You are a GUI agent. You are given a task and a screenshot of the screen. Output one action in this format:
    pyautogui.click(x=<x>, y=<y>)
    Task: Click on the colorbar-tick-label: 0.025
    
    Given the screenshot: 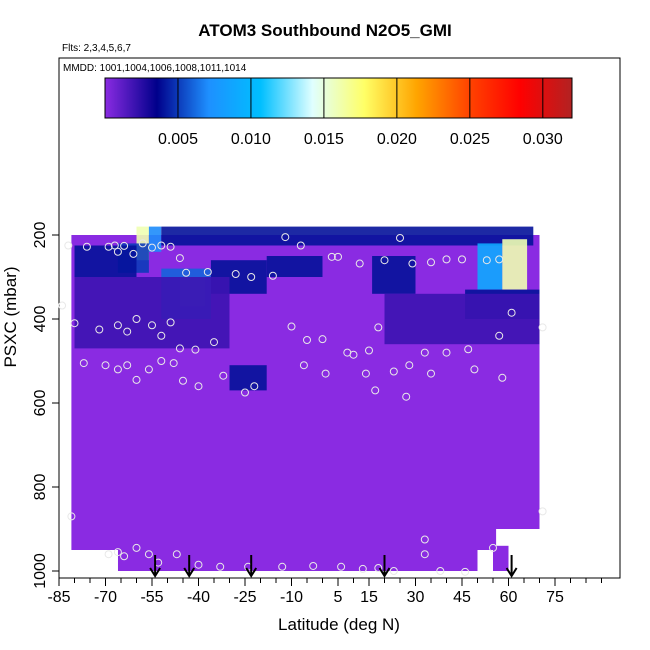 What is the action you would take?
    pyautogui.click(x=470, y=139)
    